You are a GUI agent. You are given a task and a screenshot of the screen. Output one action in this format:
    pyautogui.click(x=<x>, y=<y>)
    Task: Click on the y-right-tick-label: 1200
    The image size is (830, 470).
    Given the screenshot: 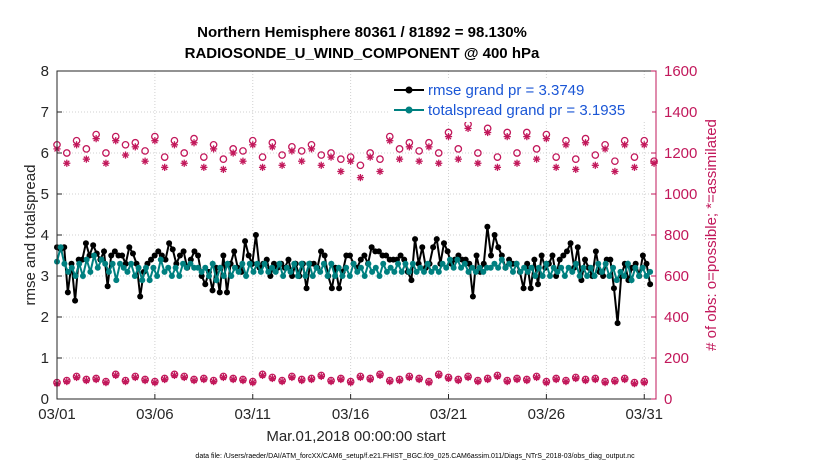 What is the action you would take?
    pyautogui.click(x=680, y=153)
    